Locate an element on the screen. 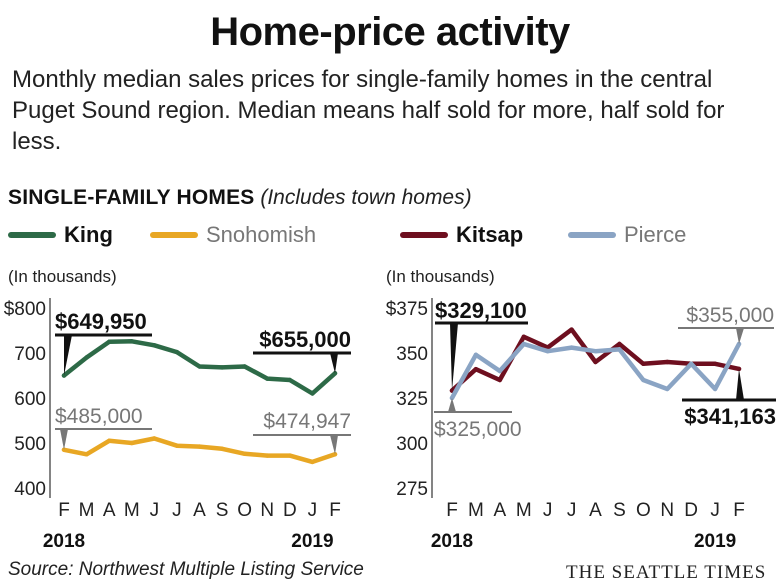  y-tick-label: $375 is located at coordinates (407, 309).